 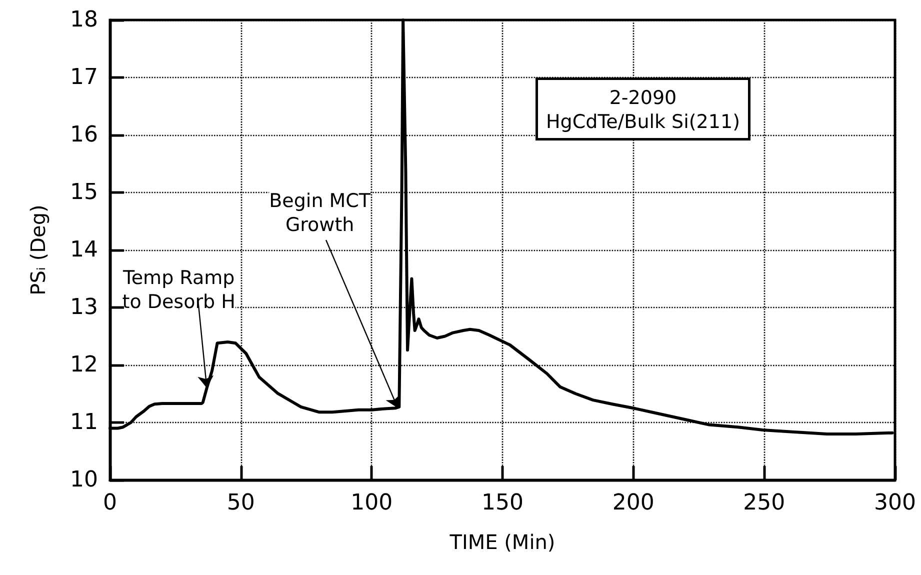 I want to click on y-tick-label: 18, so click(x=84, y=20).